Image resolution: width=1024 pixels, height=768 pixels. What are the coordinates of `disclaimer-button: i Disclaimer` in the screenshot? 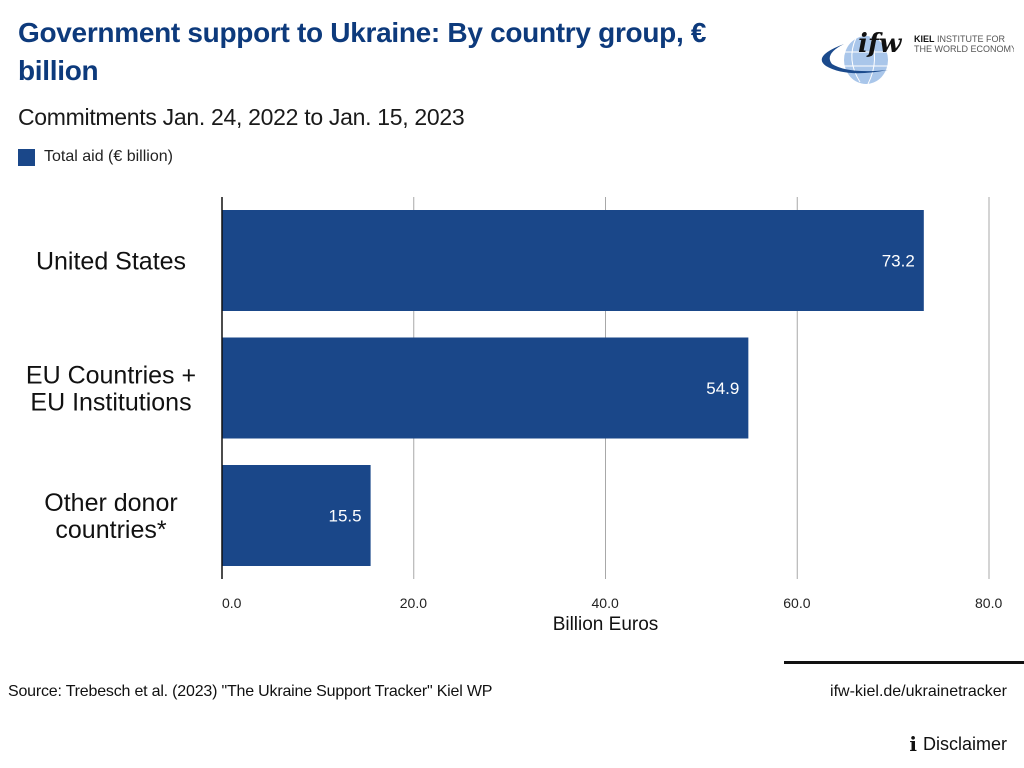 It's located at (958, 744).